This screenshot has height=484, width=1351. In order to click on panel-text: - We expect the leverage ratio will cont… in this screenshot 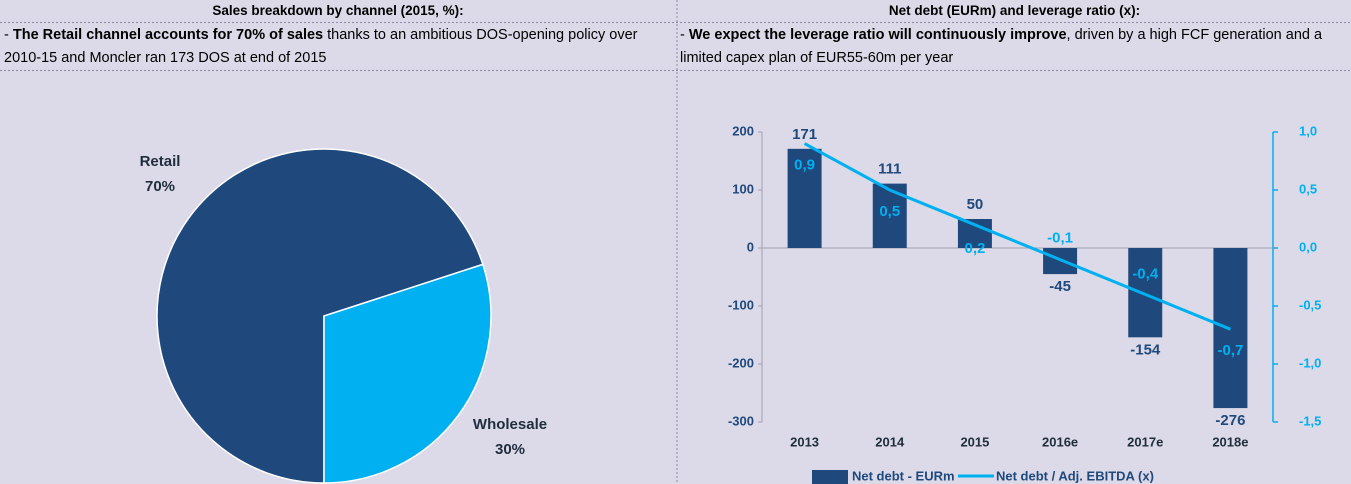, I will do `click(1014, 47)`.